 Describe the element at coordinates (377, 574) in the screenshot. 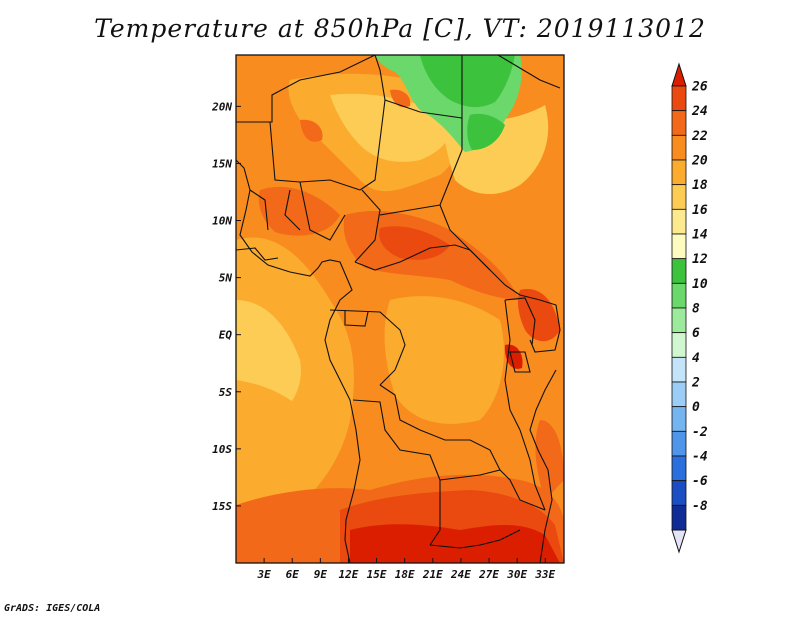

I see `x-tick-label: 15E` at that location.